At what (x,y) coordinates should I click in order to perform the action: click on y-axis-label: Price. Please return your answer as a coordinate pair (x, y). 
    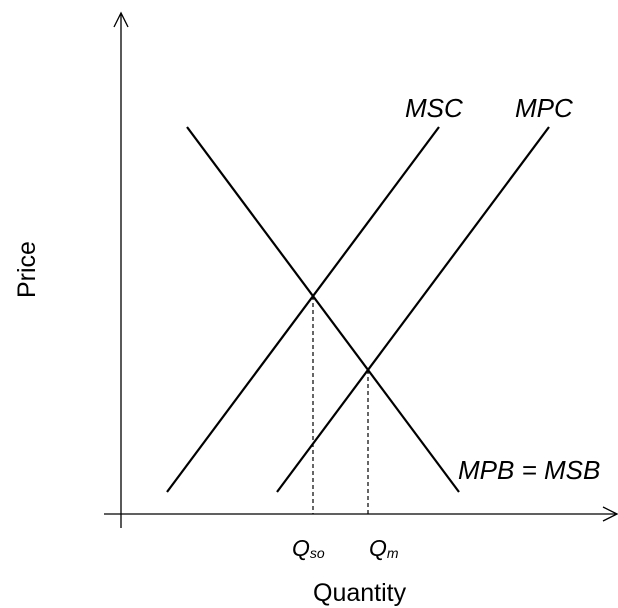
    Looking at the image, I should click on (27, 269).